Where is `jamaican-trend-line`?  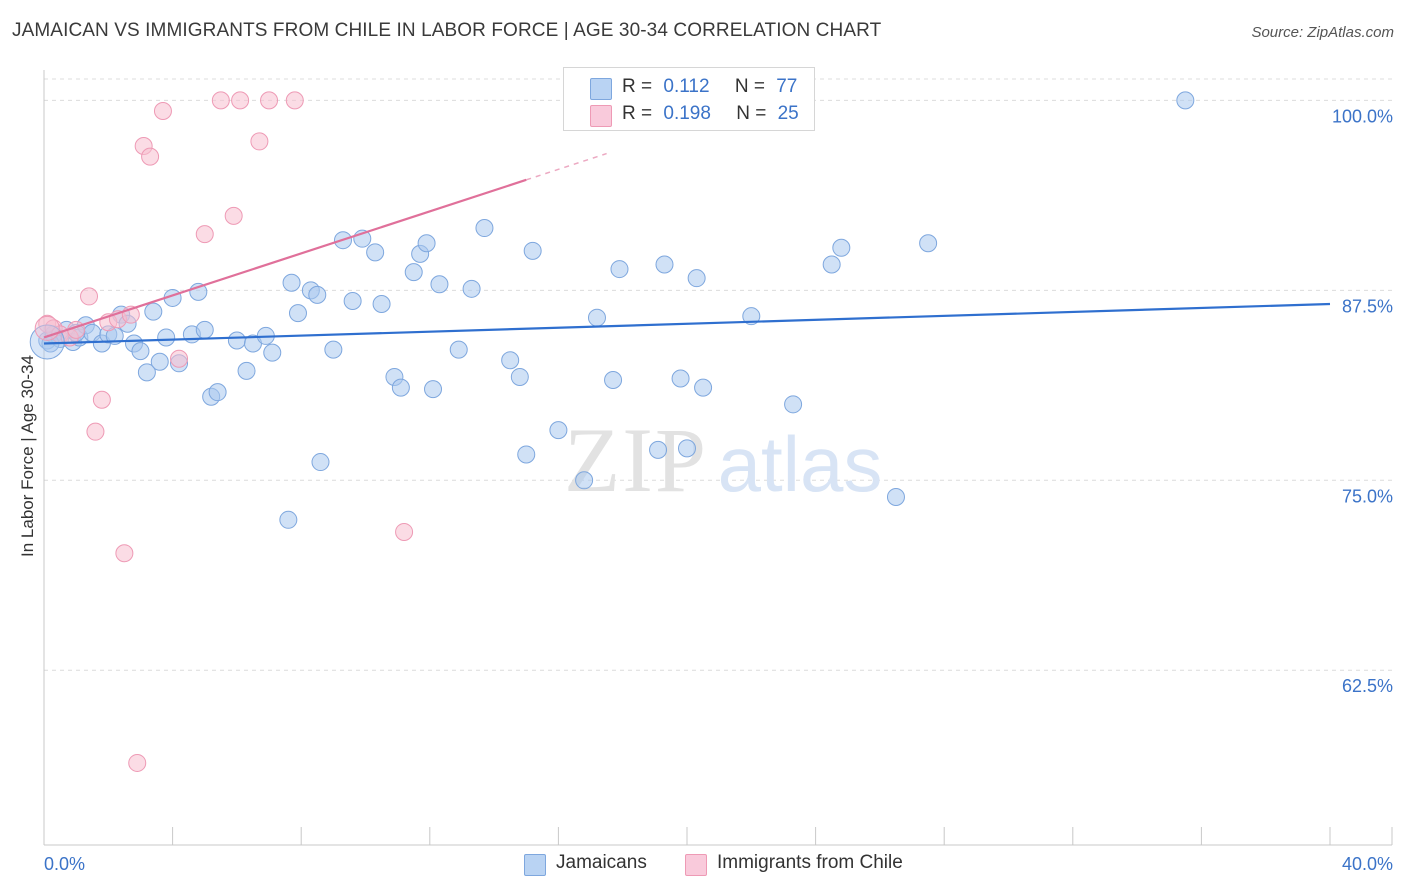
jamaican-trend-line is located at coordinates (687, 323).